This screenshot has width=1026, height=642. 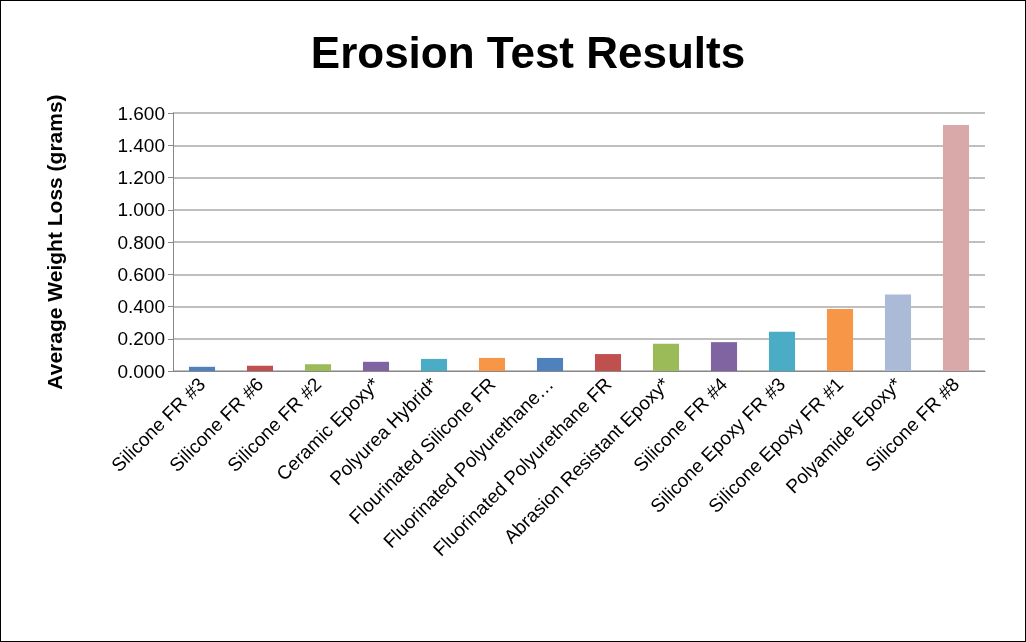 I want to click on y-tick-label: 1.600, so click(x=141, y=113).